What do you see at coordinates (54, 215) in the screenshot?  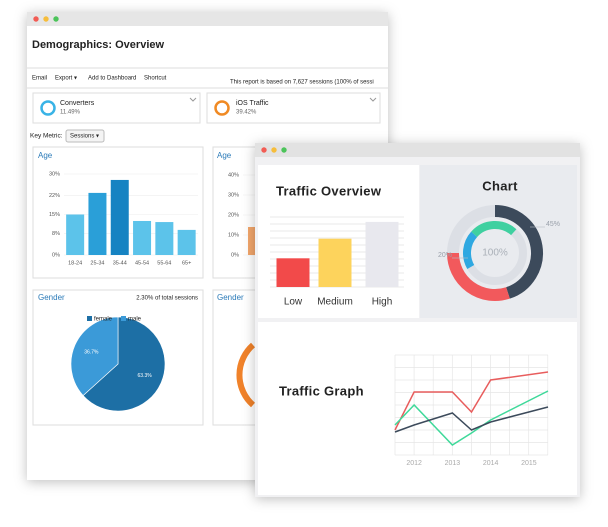 I see `y-tick-label: 15%` at bounding box center [54, 215].